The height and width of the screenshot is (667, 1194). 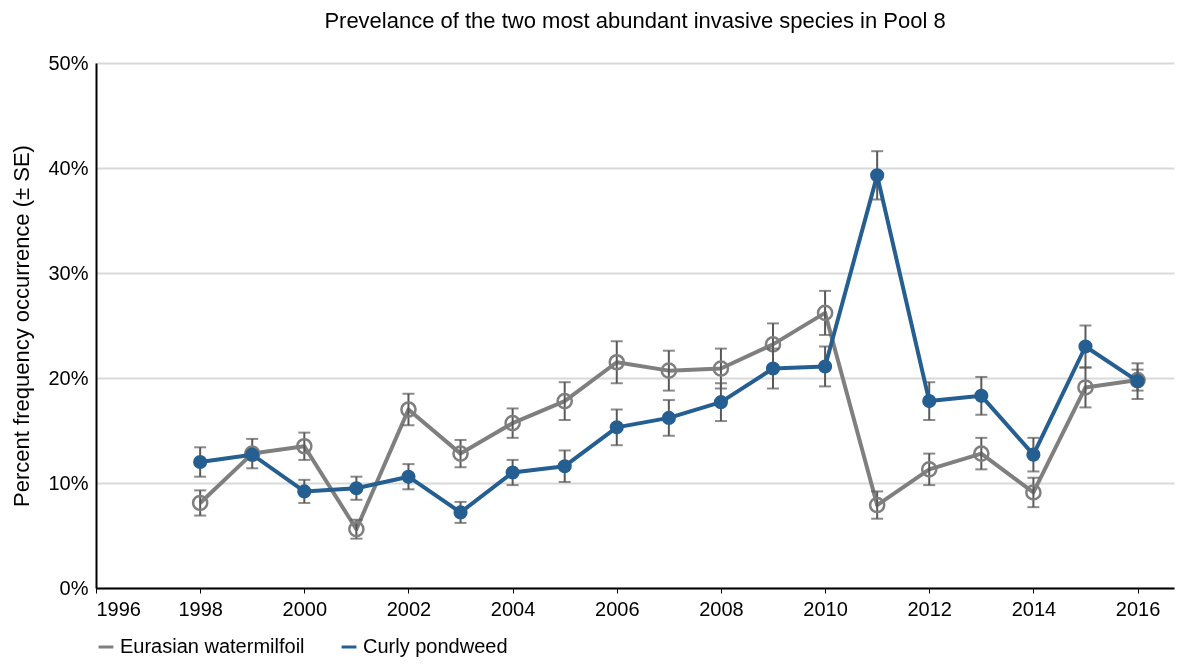 I want to click on x-tick-label: 1996, so click(x=118, y=608).